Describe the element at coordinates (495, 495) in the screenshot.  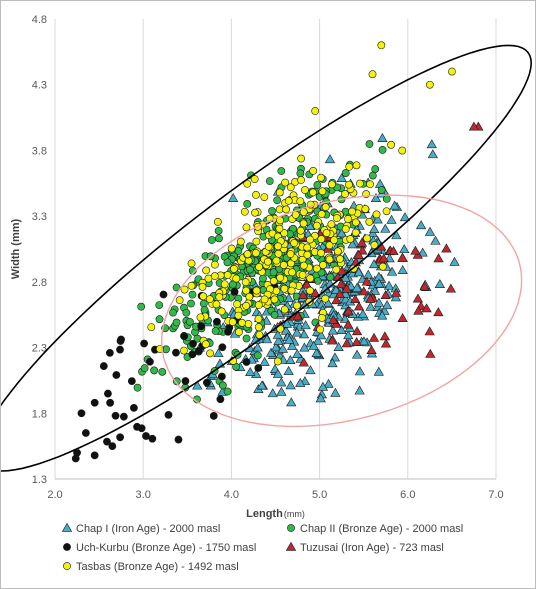
I see `x-tick-label: 7.0` at that location.